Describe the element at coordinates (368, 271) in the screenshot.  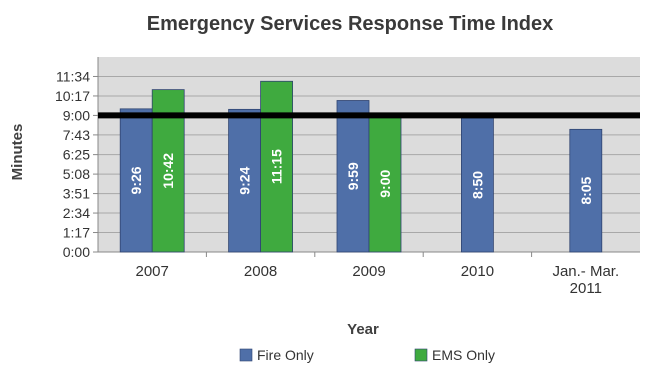
I see `x-tick-label: 2009` at that location.